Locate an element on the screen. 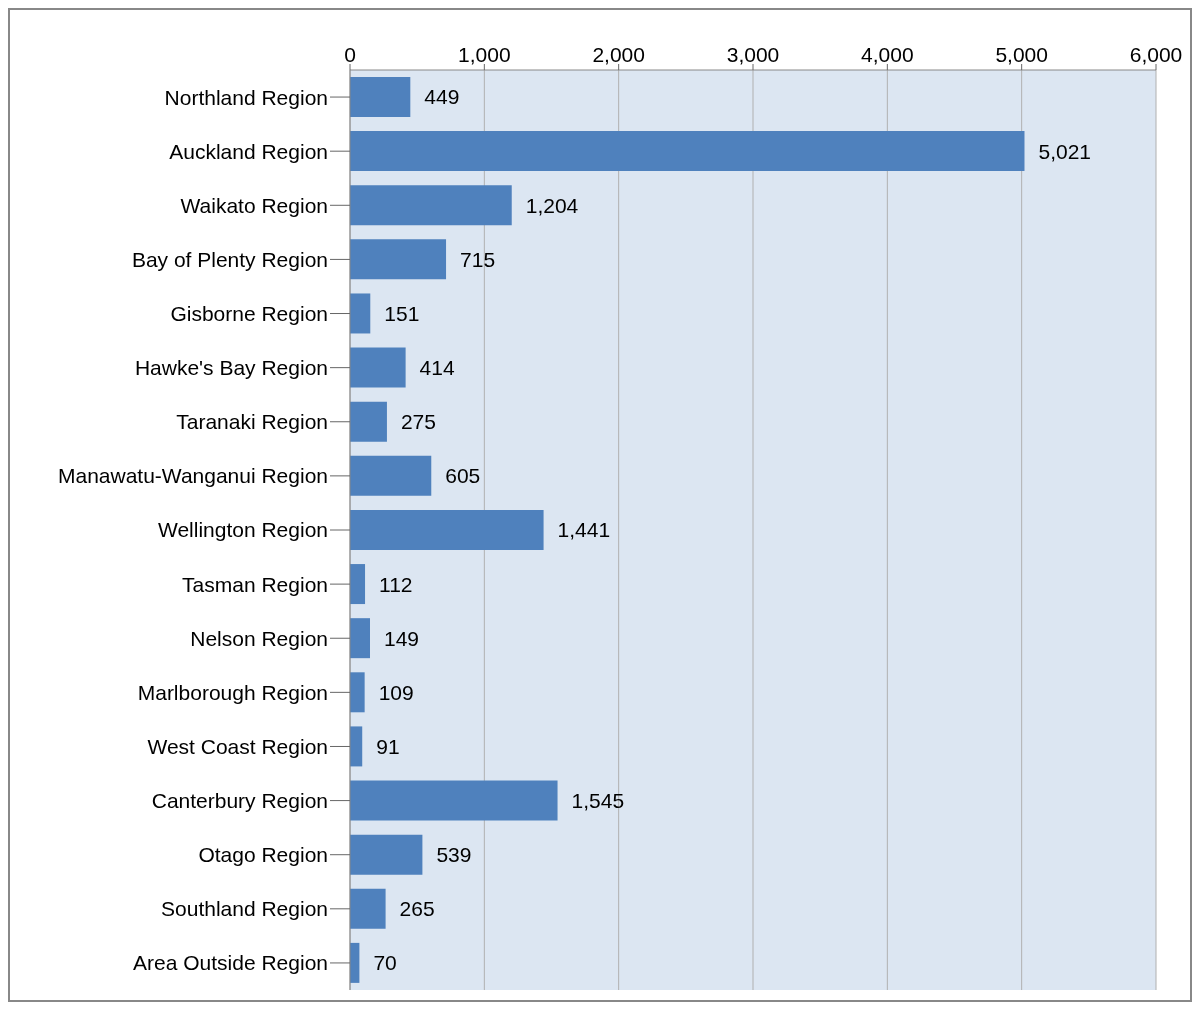 The width and height of the screenshot is (1197, 1016). data-label: 265 is located at coordinates (417, 909).